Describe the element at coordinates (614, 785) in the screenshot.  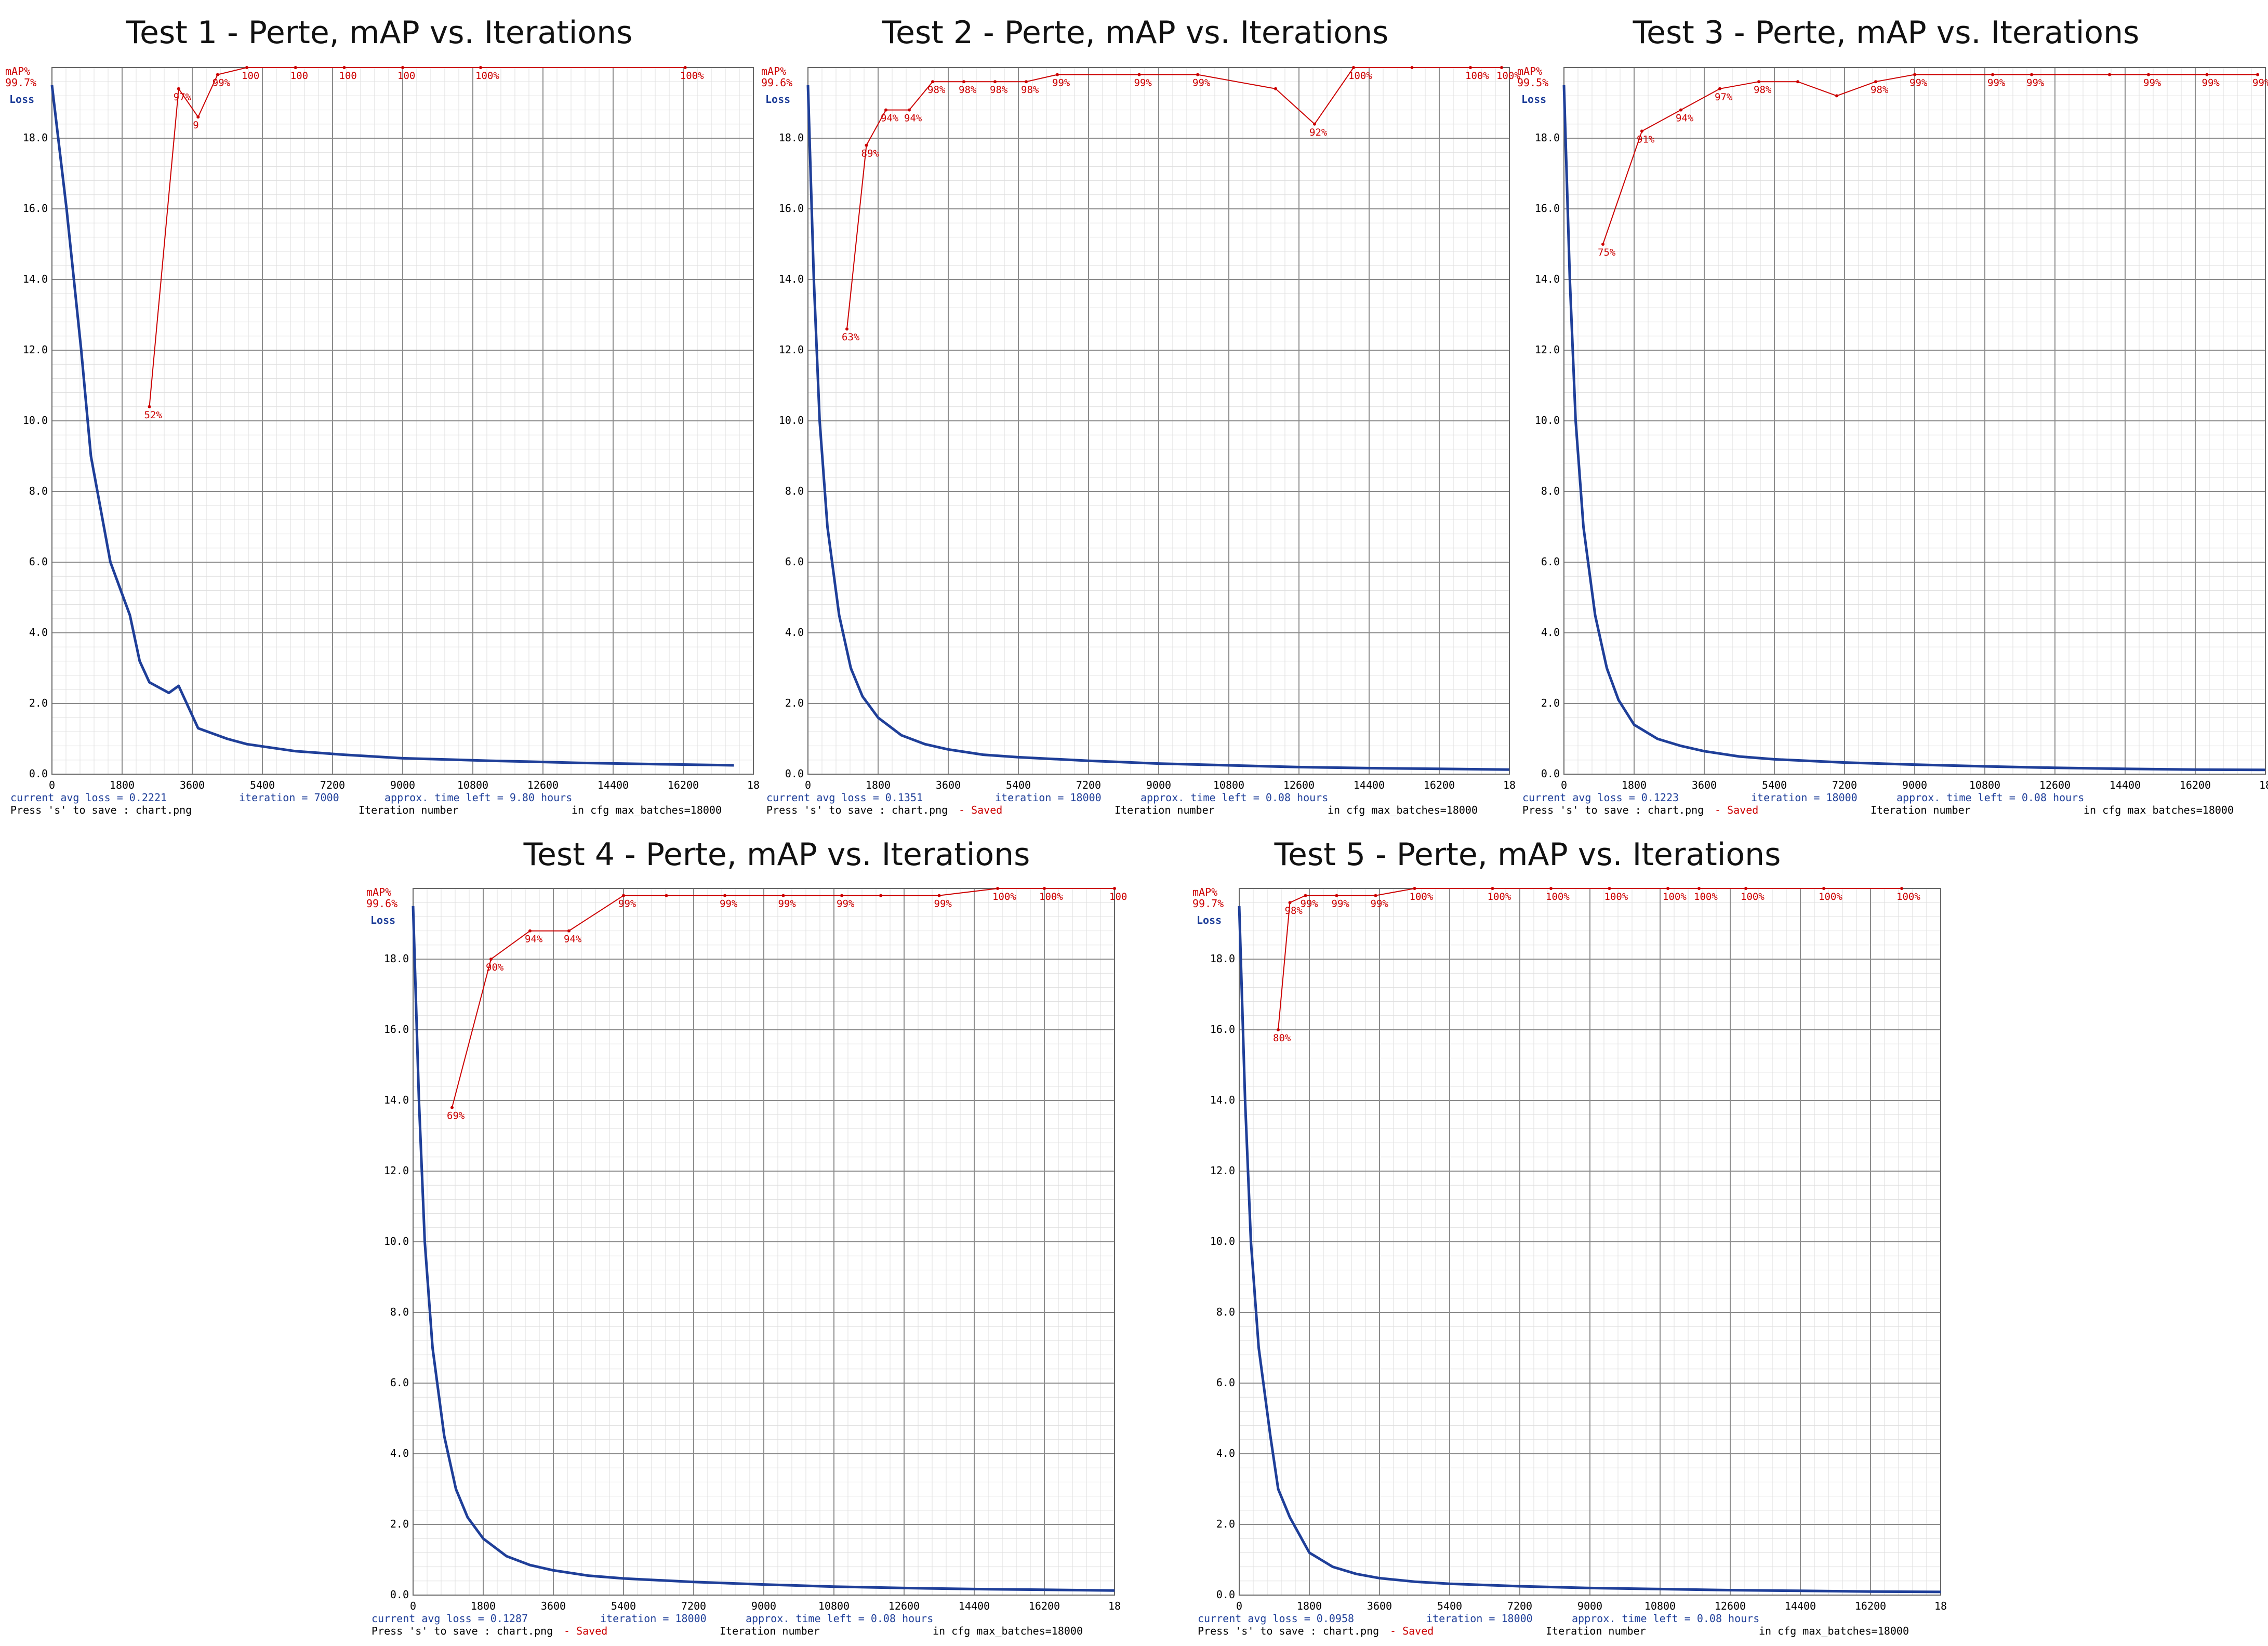
I see `x-tick-label: 14400` at that location.